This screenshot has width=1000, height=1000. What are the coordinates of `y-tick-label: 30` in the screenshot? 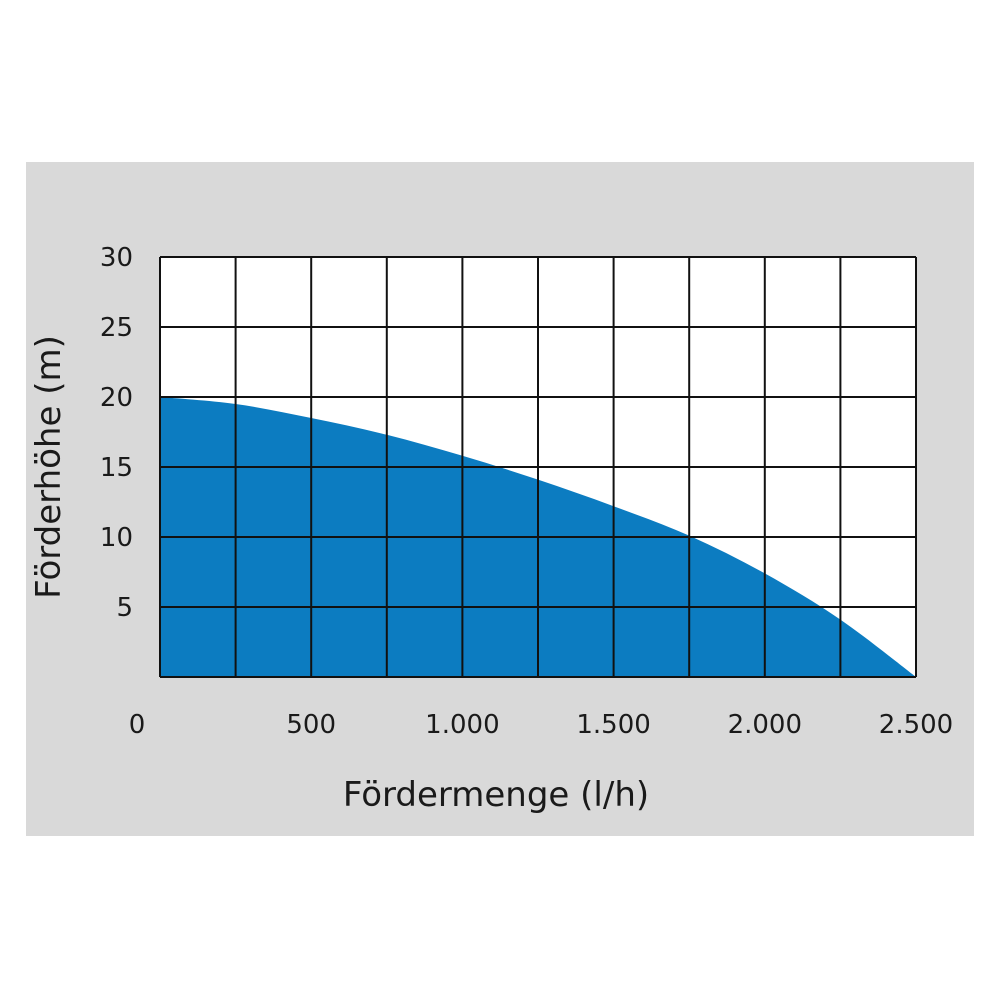 It's located at (116, 258).